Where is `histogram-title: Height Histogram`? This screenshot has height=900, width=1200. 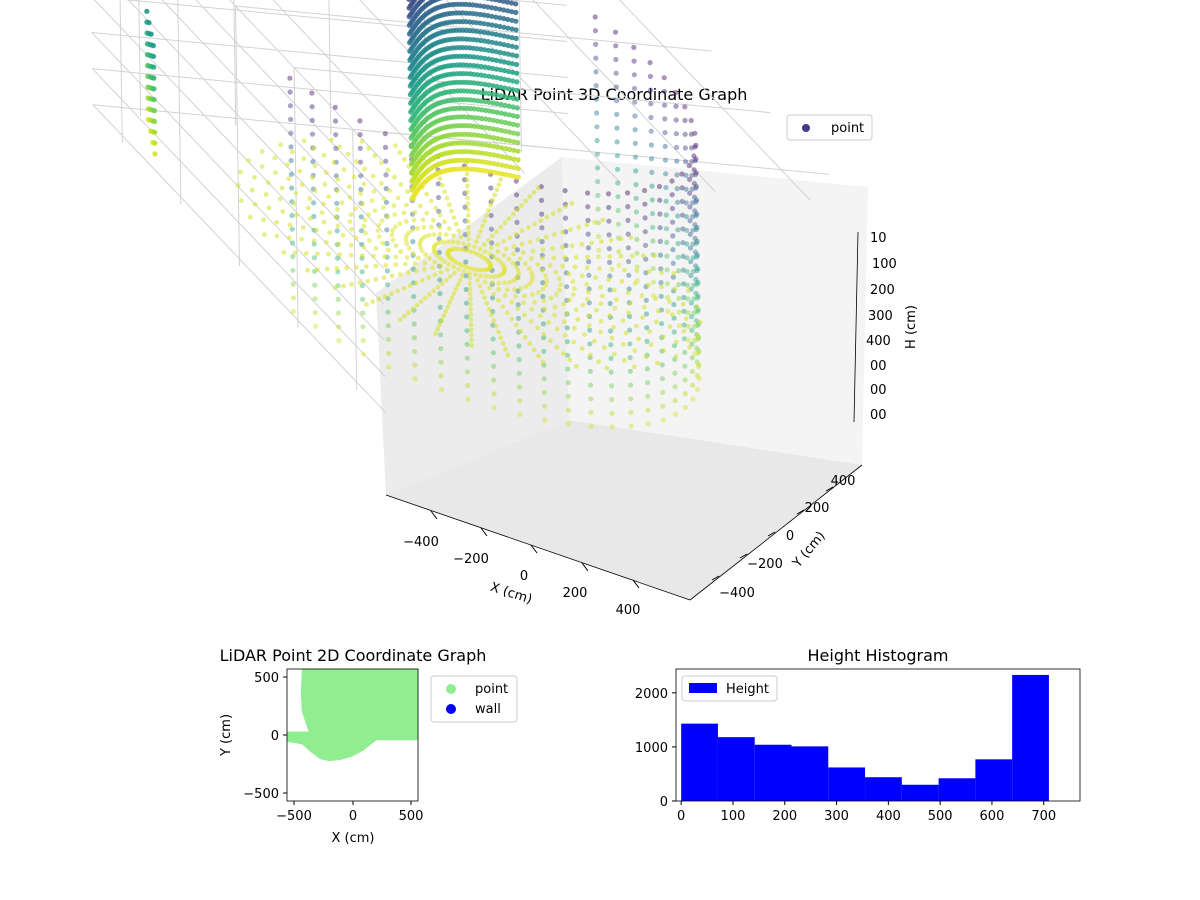 histogram-title: Height Histogram is located at coordinates (878, 655).